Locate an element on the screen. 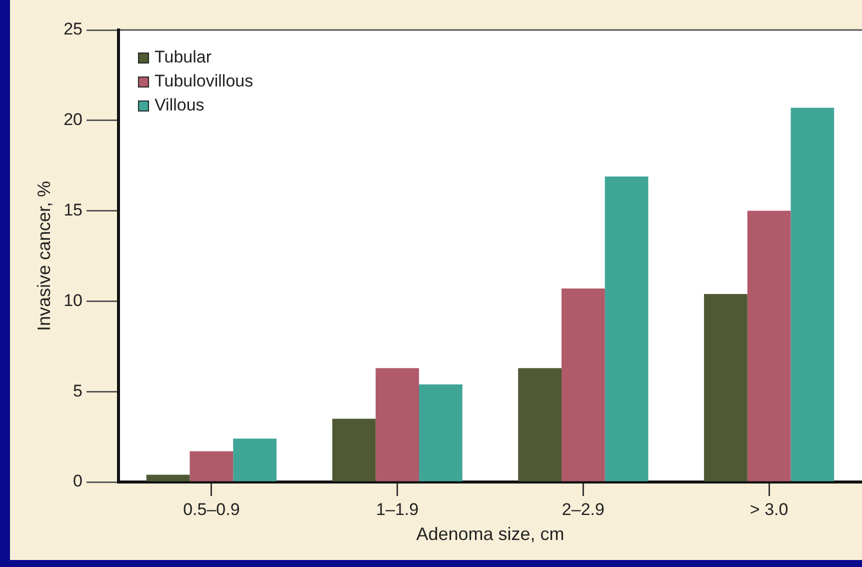 This screenshot has height=567, width=862. x-tick-label: > 3.0 is located at coordinates (769, 509).